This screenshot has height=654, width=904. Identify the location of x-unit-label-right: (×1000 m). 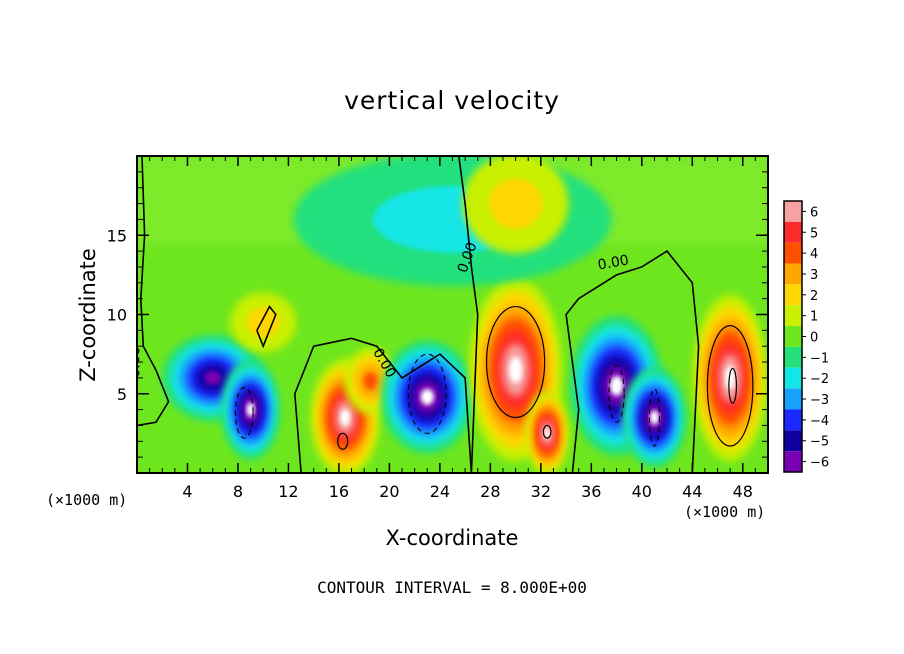
(725, 512).